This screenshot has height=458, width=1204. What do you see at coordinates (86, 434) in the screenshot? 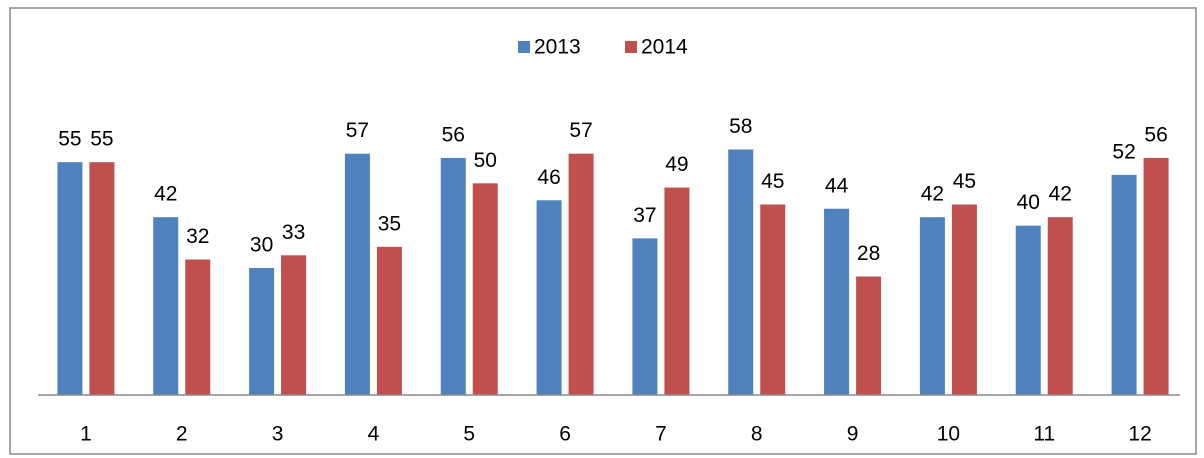
I see `x-tick-label: 1` at bounding box center [86, 434].